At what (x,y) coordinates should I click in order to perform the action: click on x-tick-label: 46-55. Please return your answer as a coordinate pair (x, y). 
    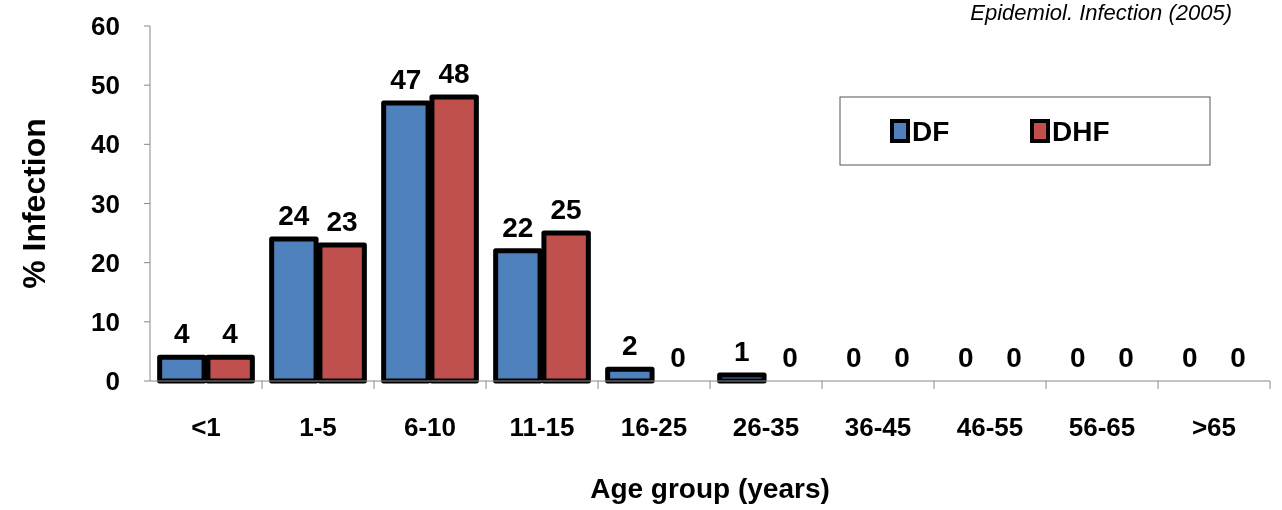
    Looking at the image, I should click on (990, 427).